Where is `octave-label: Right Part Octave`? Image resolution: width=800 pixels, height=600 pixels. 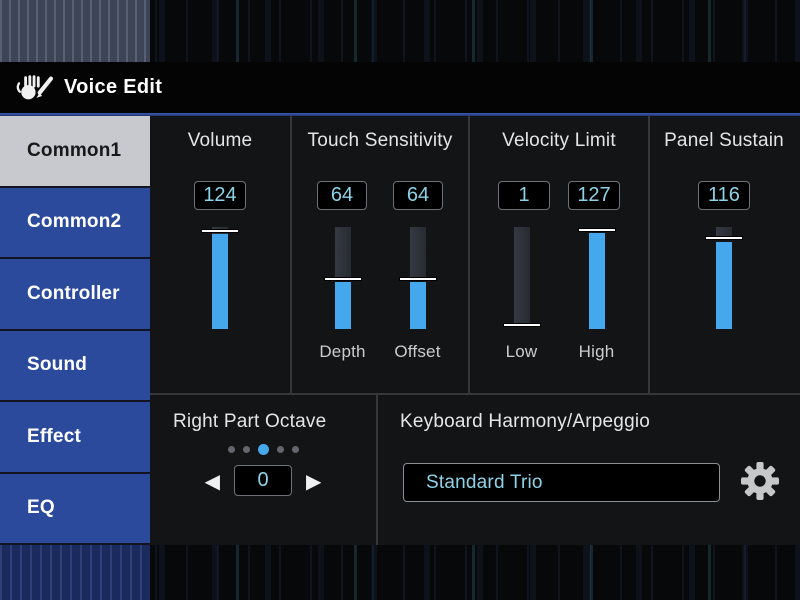
octave-label: Right Part Octave is located at coordinates (250, 421).